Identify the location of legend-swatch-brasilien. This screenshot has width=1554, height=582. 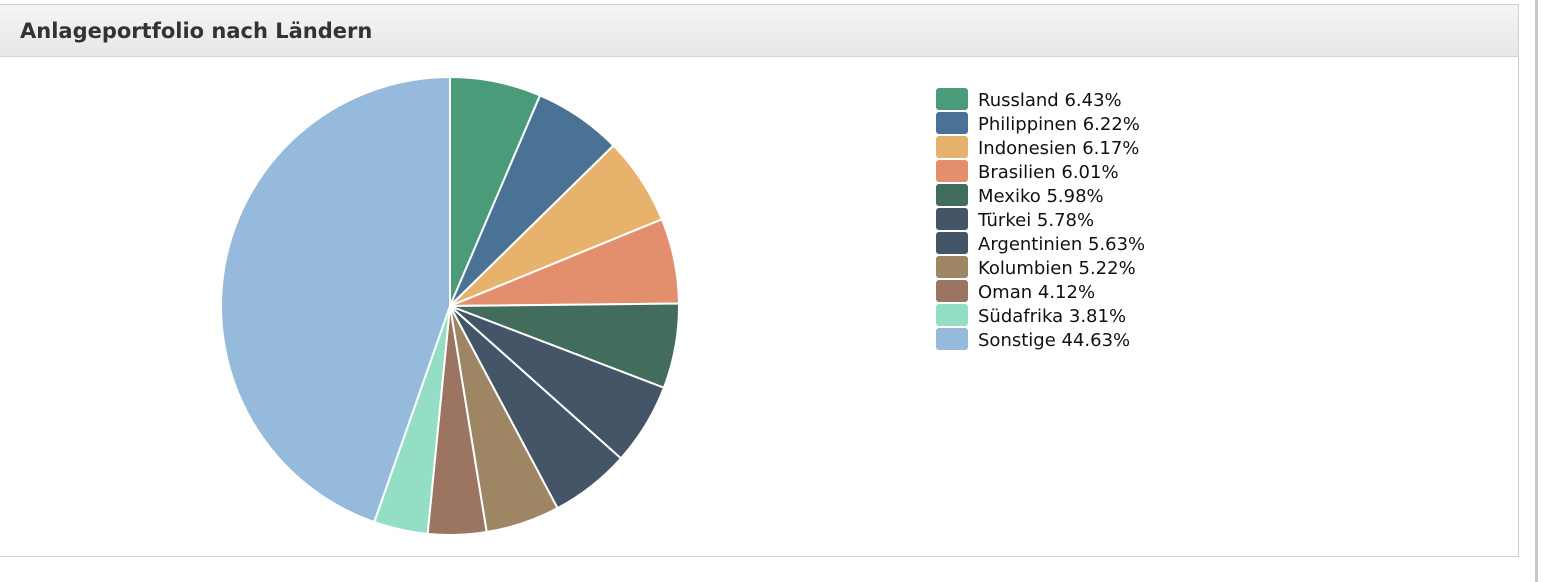
(952, 171).